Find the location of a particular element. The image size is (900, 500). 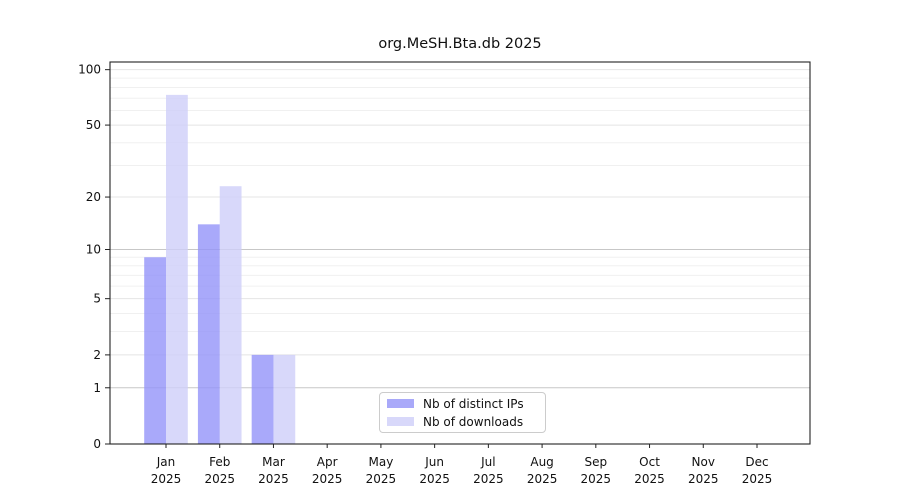

legend-label-distinct-ips: Nb of distinct IPs is located at coordinates (473, 403).